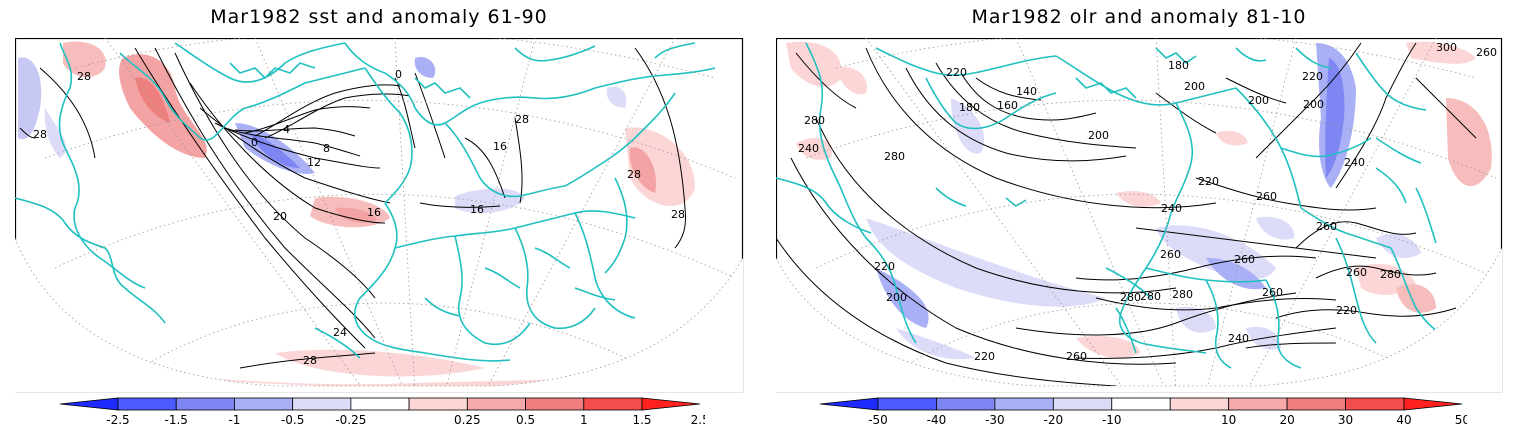 The height and width of the screenshot is (430, 1520). Describe the element at coordinates (1403, 420) in the screenshot. I see `colorbar-tick-label: 40` at that location.